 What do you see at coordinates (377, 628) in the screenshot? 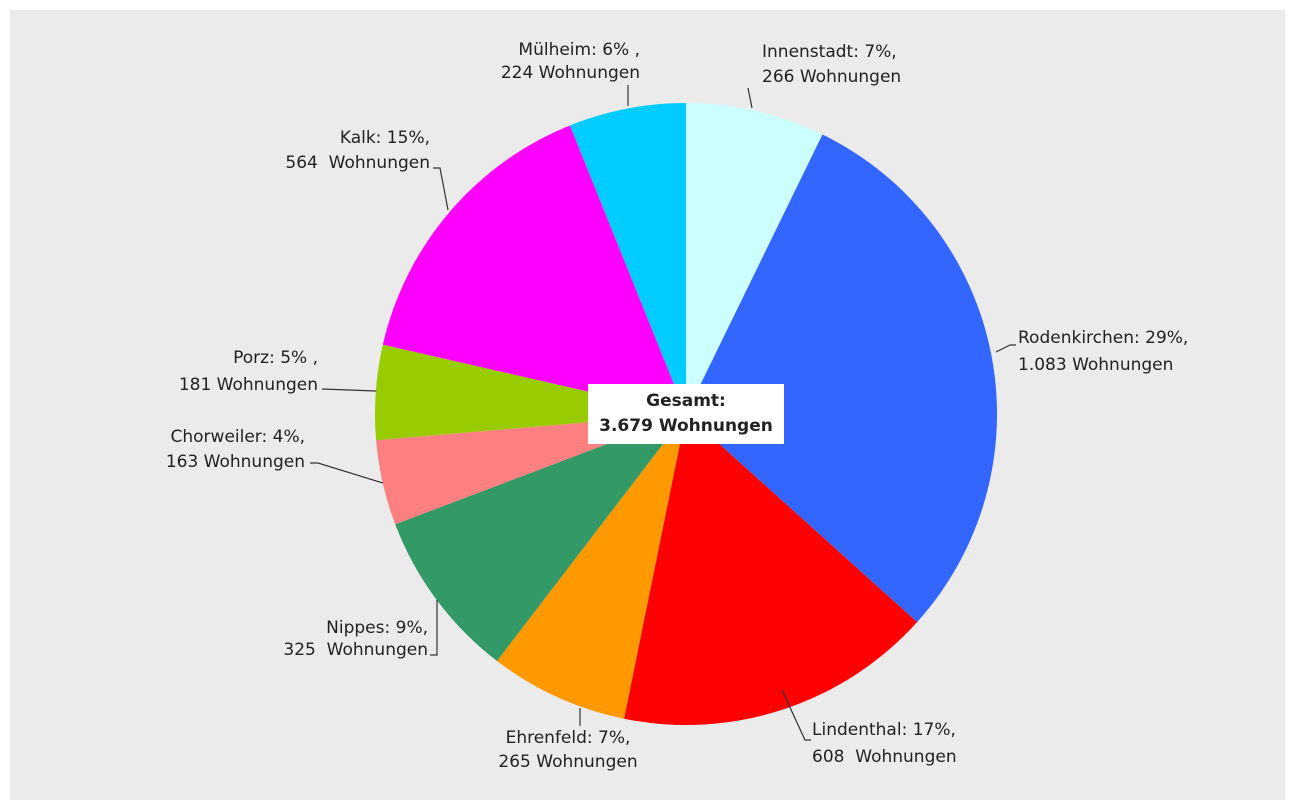
I see `slice-label: Nippes: 9%,` at bounding box center [377, 628].